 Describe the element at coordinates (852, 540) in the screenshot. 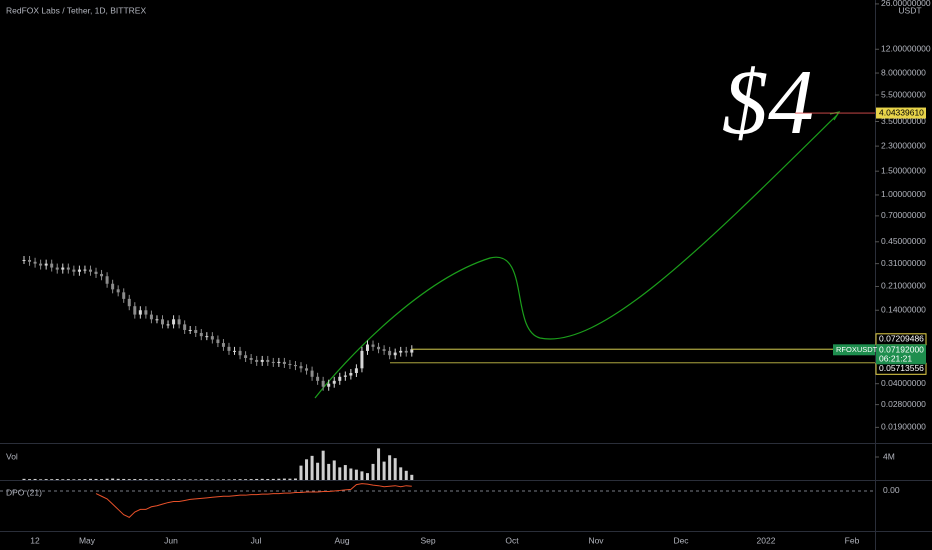

I see `x-tick-label: Feb` at that location.